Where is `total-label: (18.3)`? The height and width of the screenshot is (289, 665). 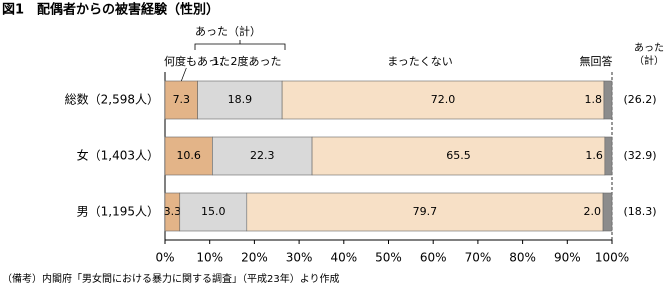
total-label: (18.3) is located at coordinates (639, 211).